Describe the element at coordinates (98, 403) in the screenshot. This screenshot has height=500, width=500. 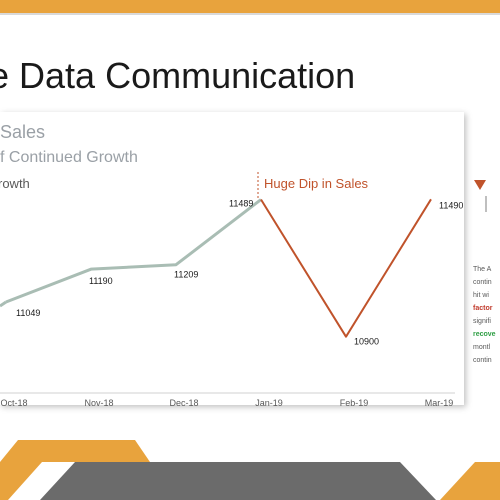
I see `x-tick-nov-18: Nov-18` at that location.